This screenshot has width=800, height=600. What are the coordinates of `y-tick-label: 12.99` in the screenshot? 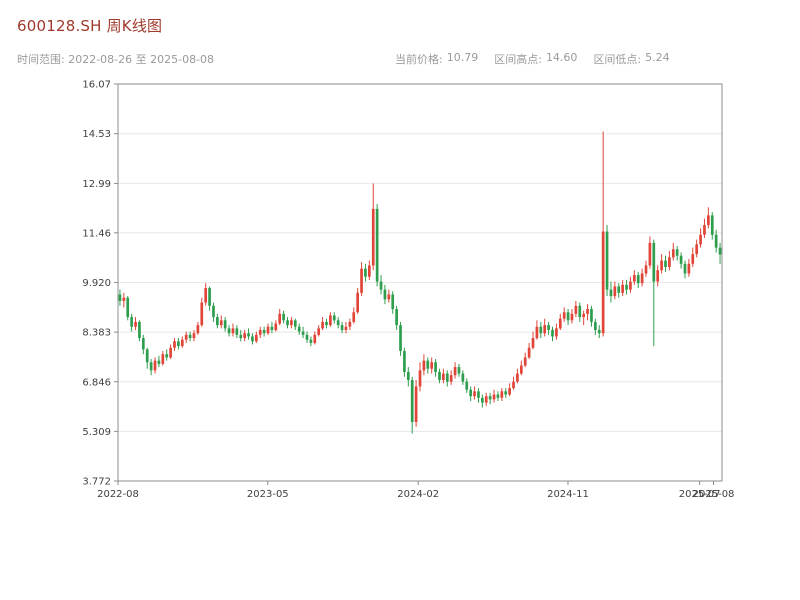 It's located at (96, 184).